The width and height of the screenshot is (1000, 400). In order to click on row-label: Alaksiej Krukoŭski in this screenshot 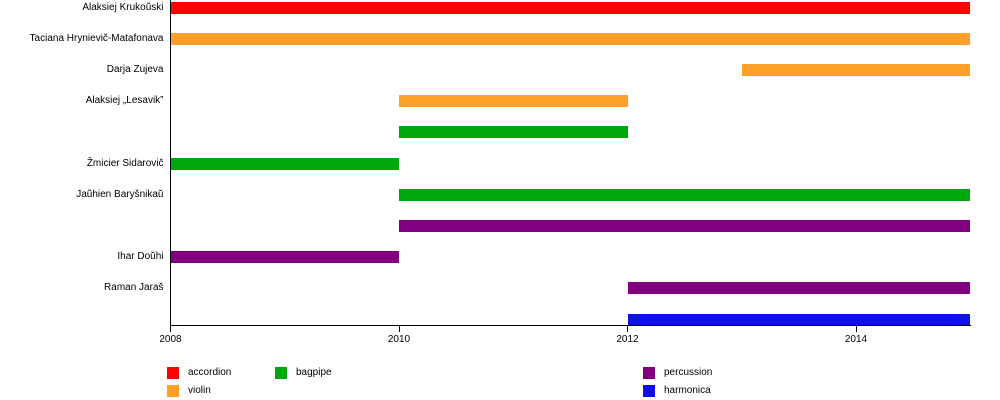, I will do `click(123, 7)`.